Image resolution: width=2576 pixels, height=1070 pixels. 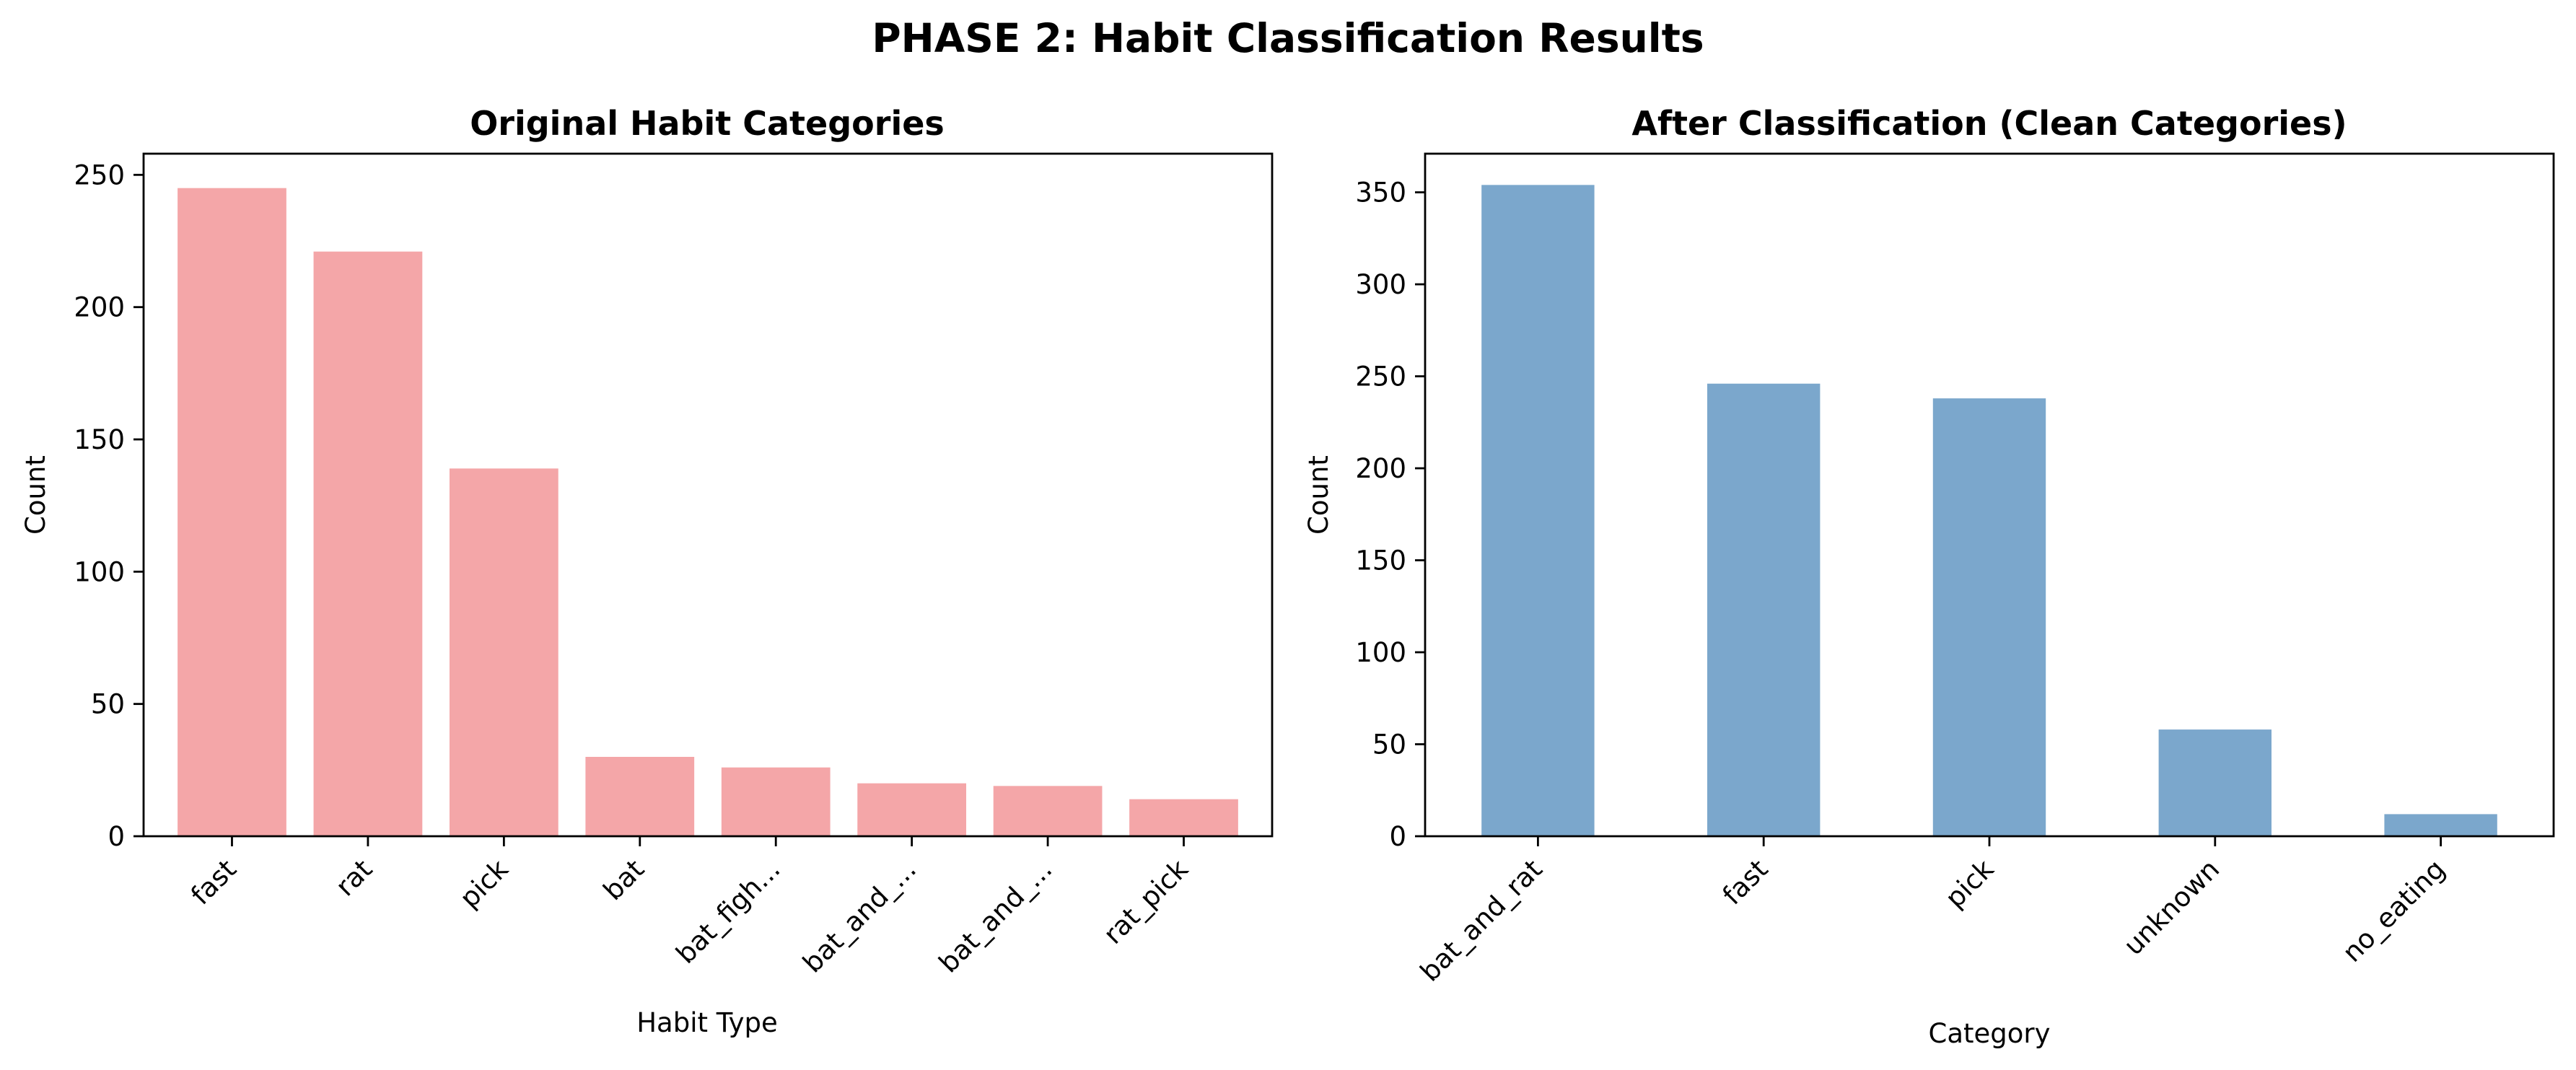 I want to click on panel-title: Original Habit Categories, so click(x=707, y=123).